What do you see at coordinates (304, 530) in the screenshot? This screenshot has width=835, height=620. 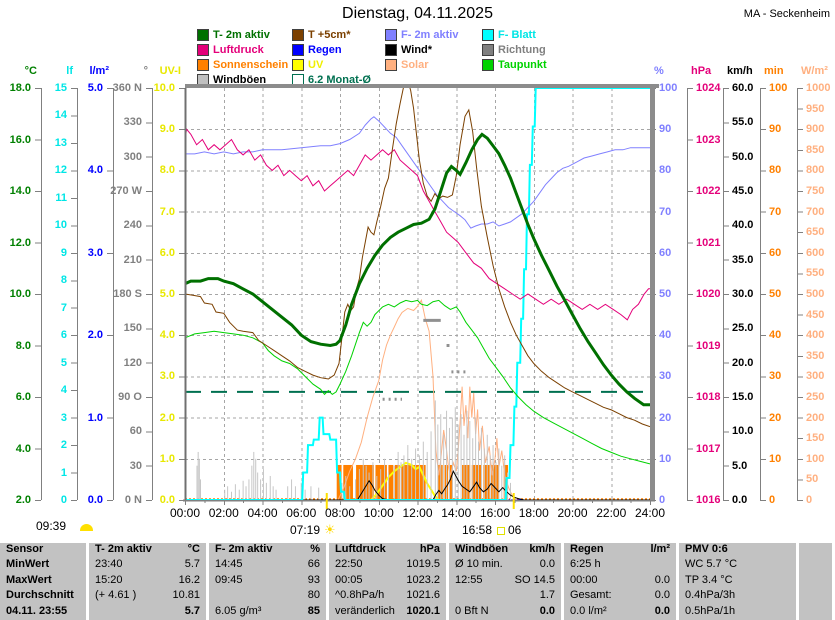 I see `sunrise-time: 07:19` at bounding box center [304, 530].